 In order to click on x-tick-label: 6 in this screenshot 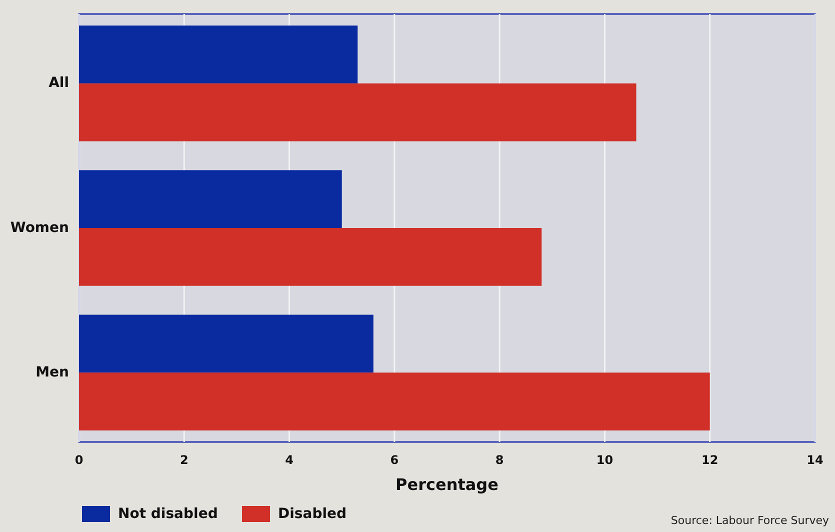, I will do `click(394, 460)`.